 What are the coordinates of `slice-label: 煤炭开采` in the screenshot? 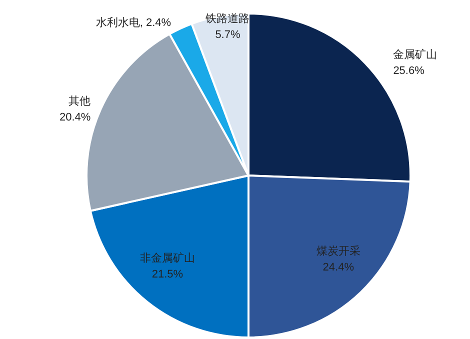 It's located at (338, 251).